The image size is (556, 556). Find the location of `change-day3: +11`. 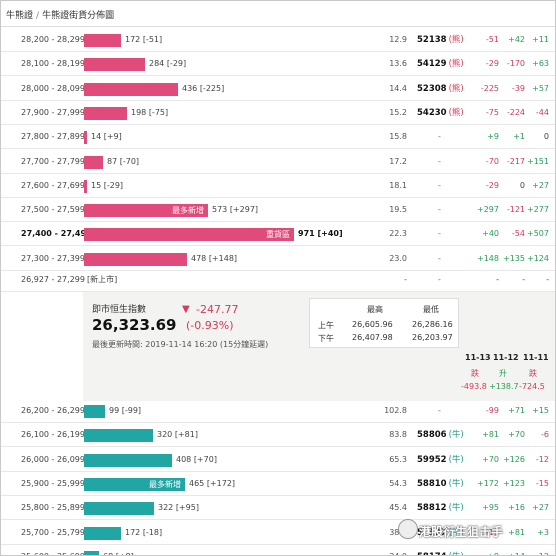

change-day3: +11 is located at coordinates (540, 39).